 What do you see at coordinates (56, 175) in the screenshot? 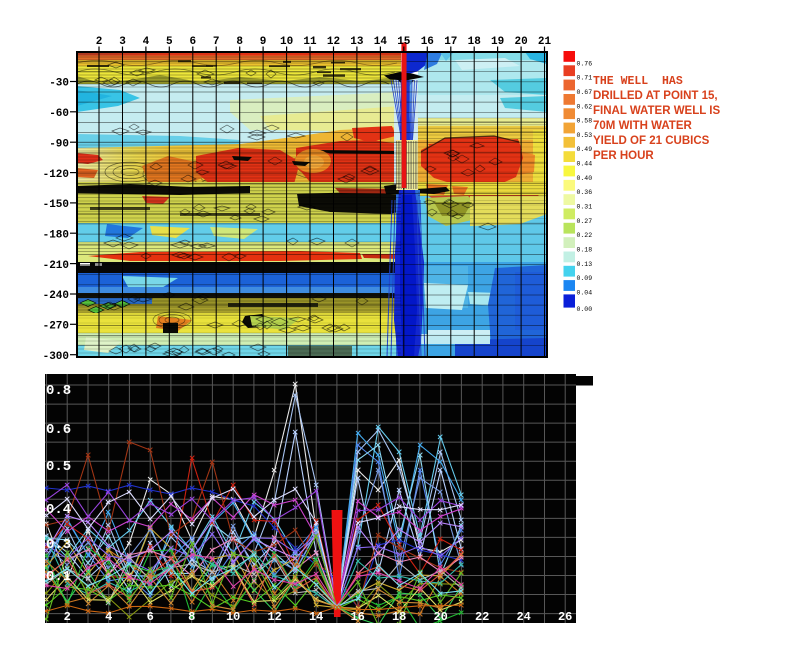
I see `svg-text: -120` at bounding box center [56, 175].